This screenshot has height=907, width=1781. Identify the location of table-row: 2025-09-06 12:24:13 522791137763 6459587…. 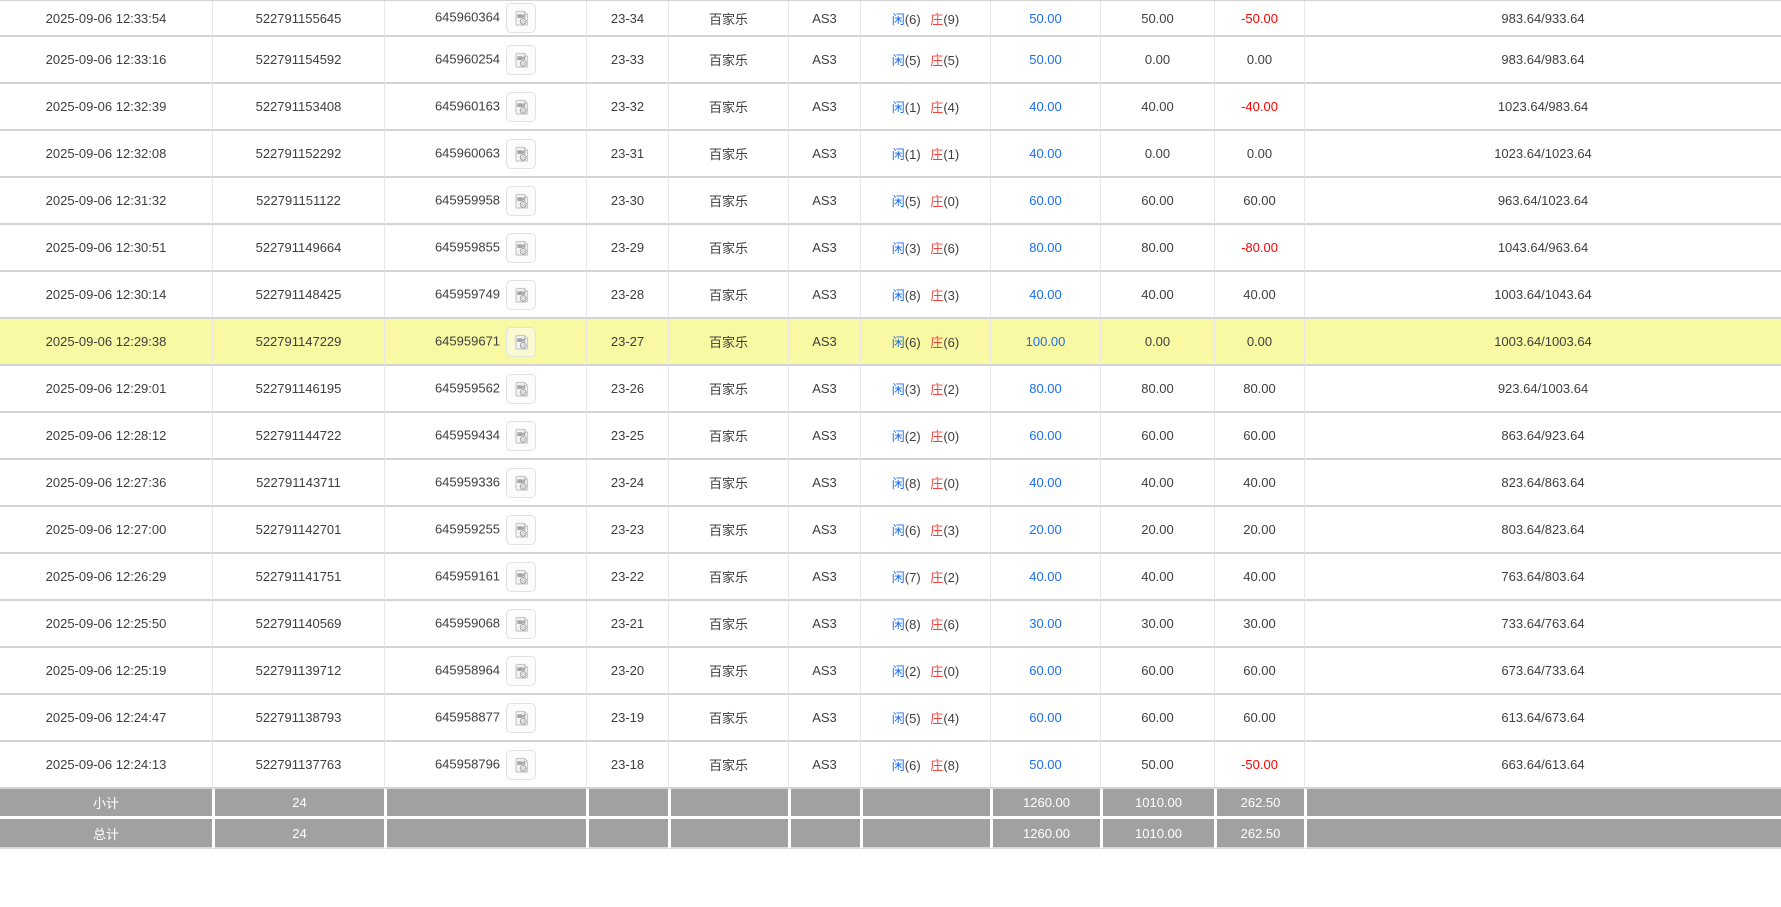
(890, 765).